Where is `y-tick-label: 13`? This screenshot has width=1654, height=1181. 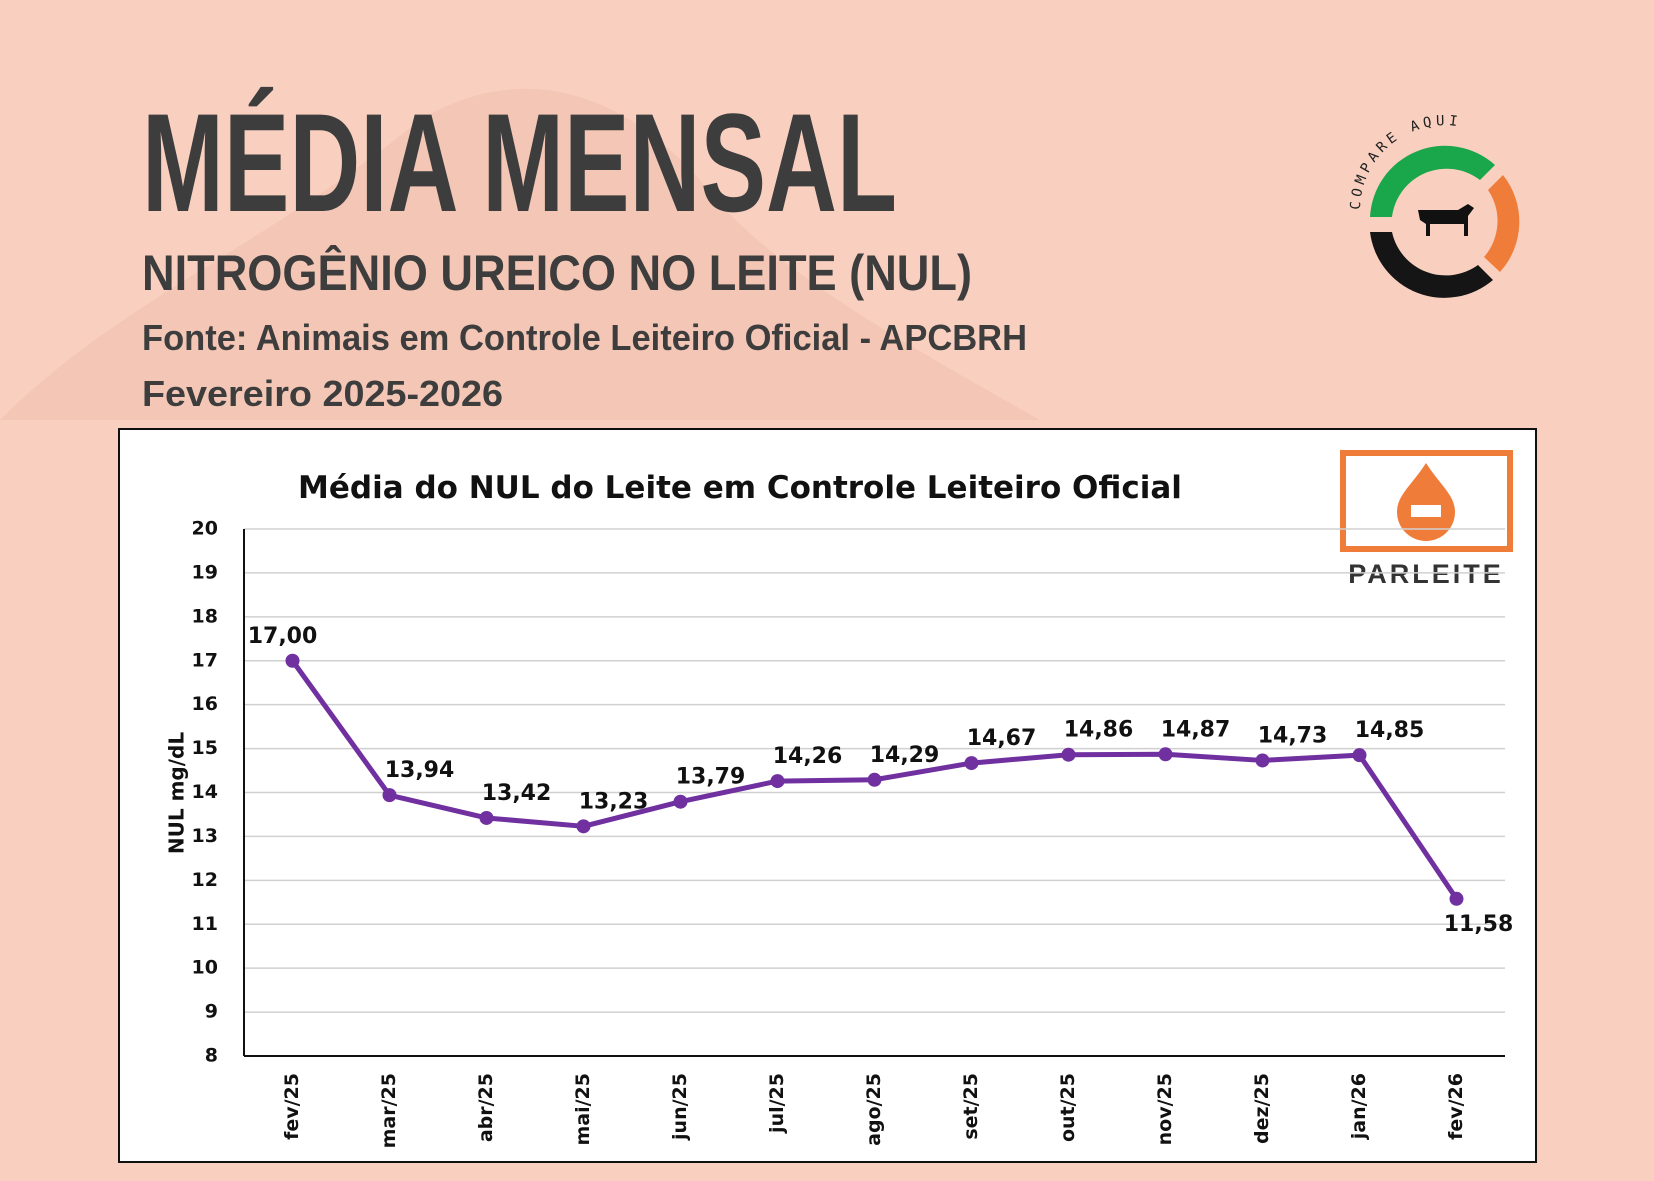 y-tick-label: 13 is located at coordinates (205, 836).